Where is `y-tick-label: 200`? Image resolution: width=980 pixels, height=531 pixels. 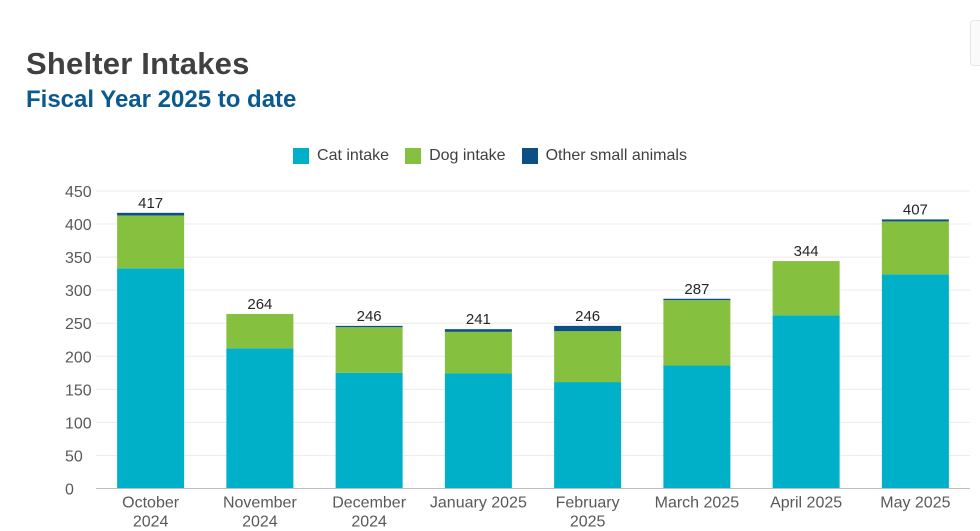
y-tick-label: 200 is located at coordinates (78, 357).